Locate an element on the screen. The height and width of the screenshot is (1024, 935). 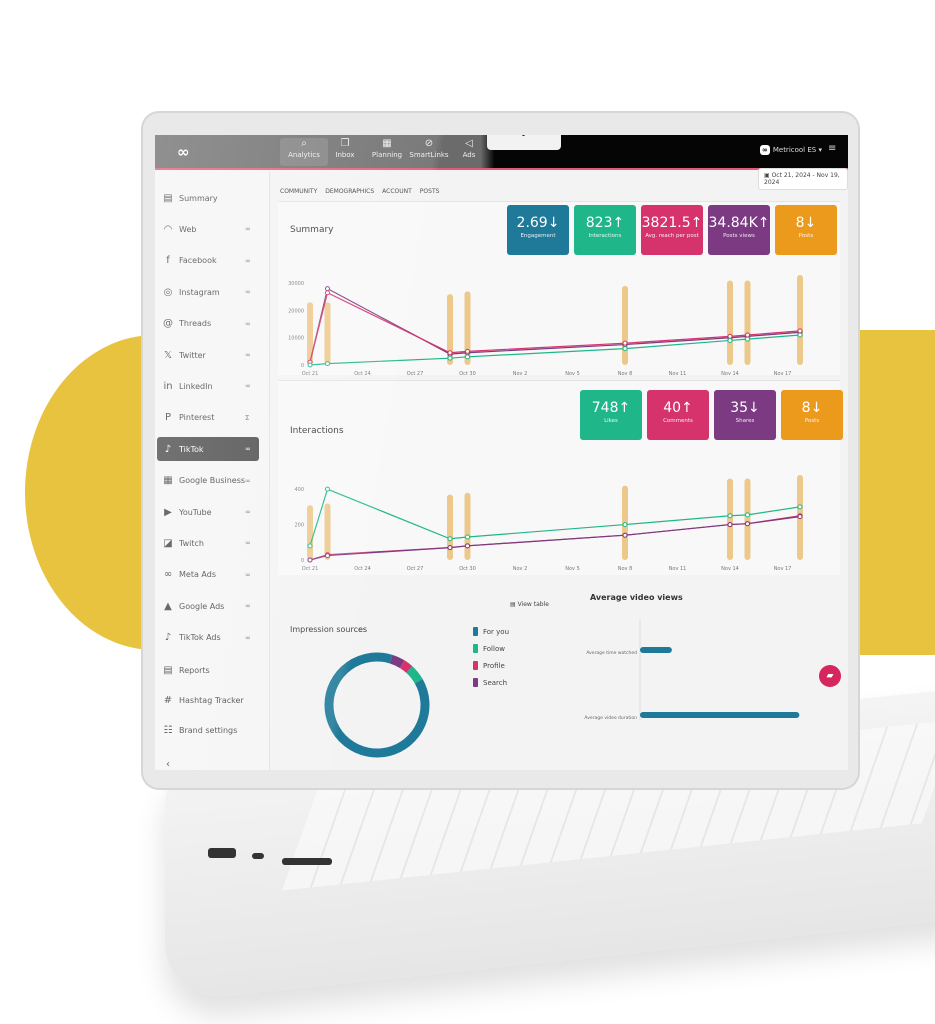
sidebar-item-threads: @ Threads ∞ is located at coordinates (208, 324).